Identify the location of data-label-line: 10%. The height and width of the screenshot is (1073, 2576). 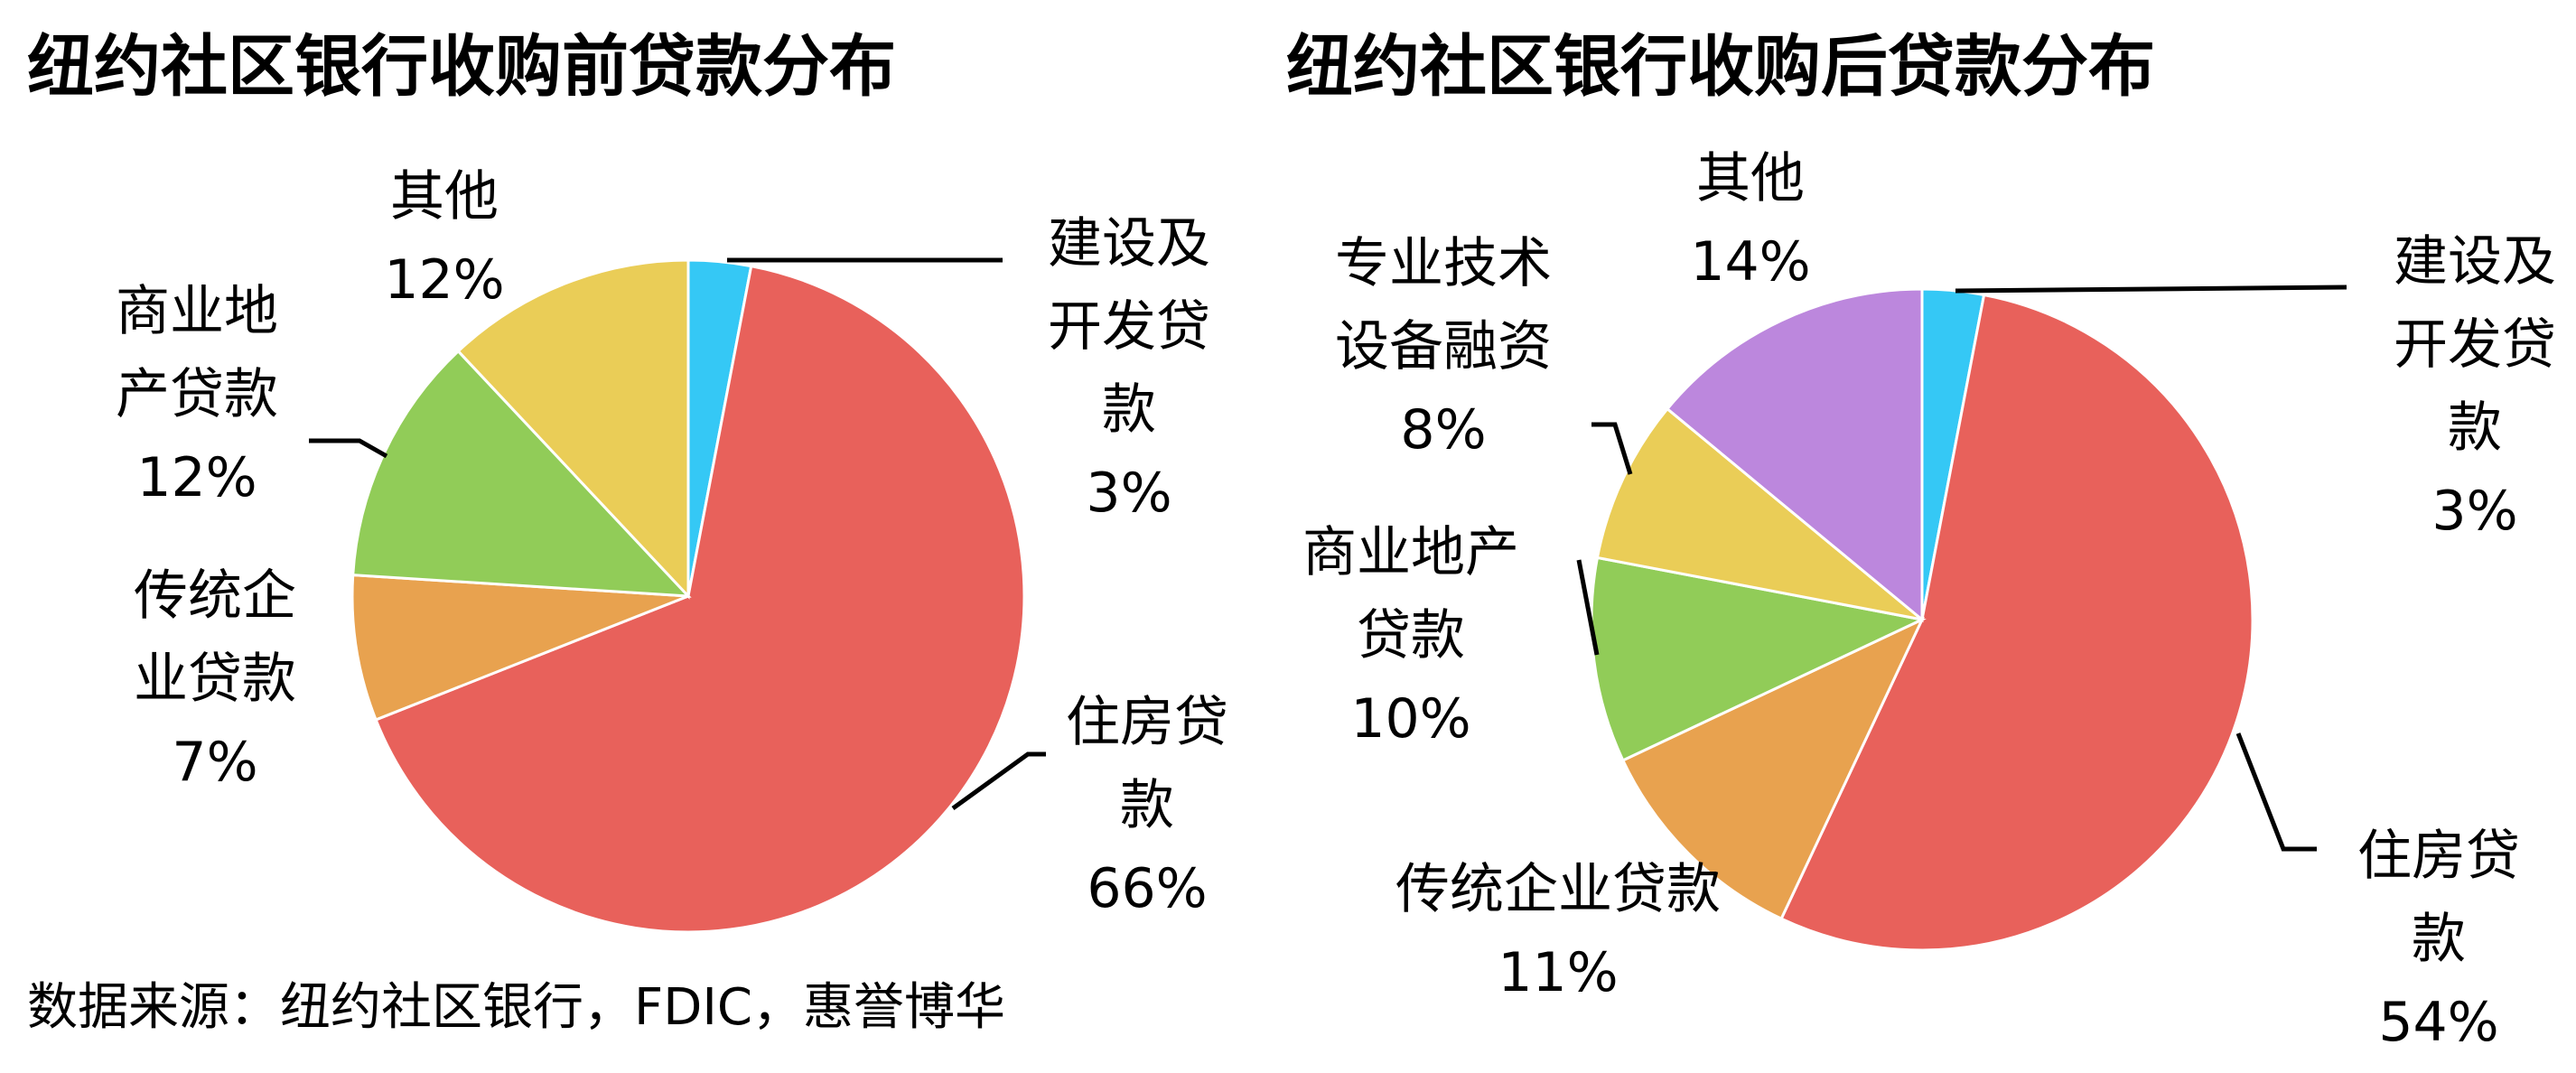
(1410, 719).